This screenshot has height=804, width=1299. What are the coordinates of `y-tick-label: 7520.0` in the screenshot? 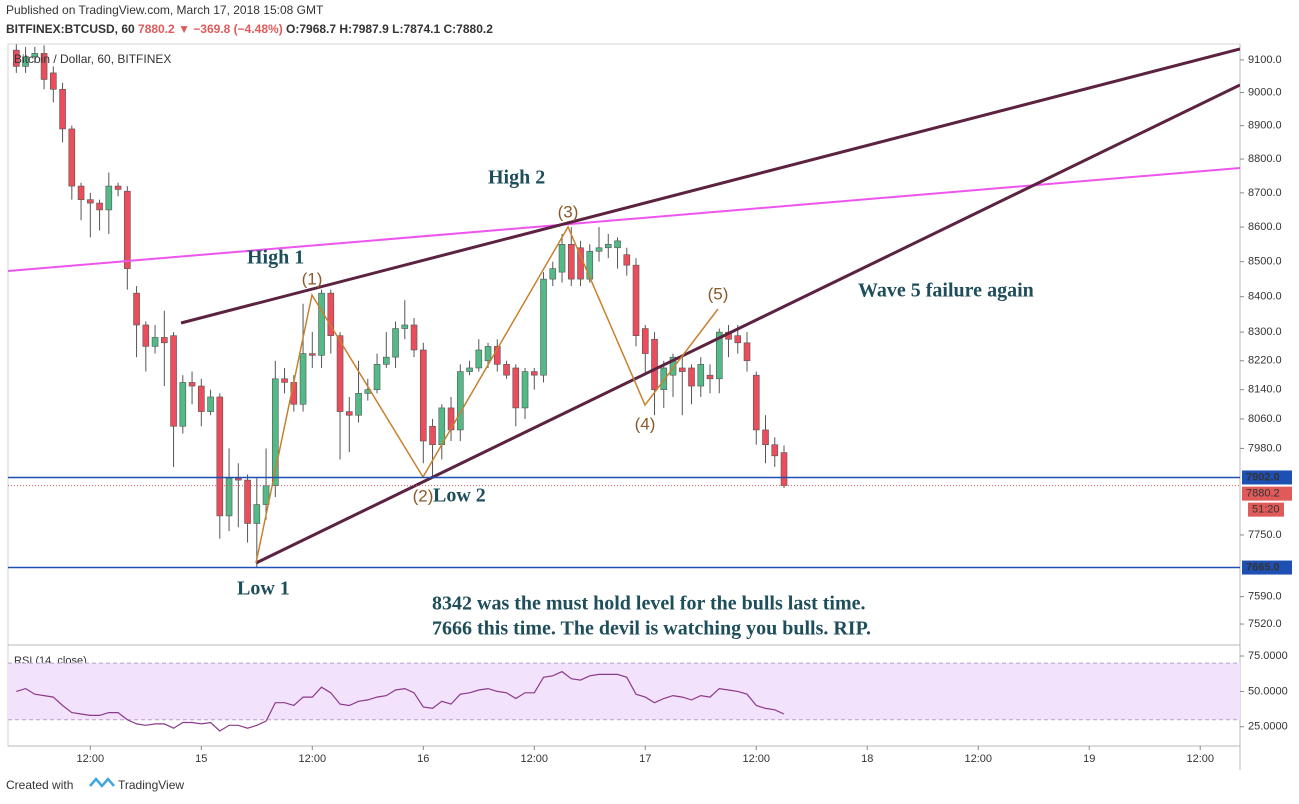 It's located at (1265, 624).